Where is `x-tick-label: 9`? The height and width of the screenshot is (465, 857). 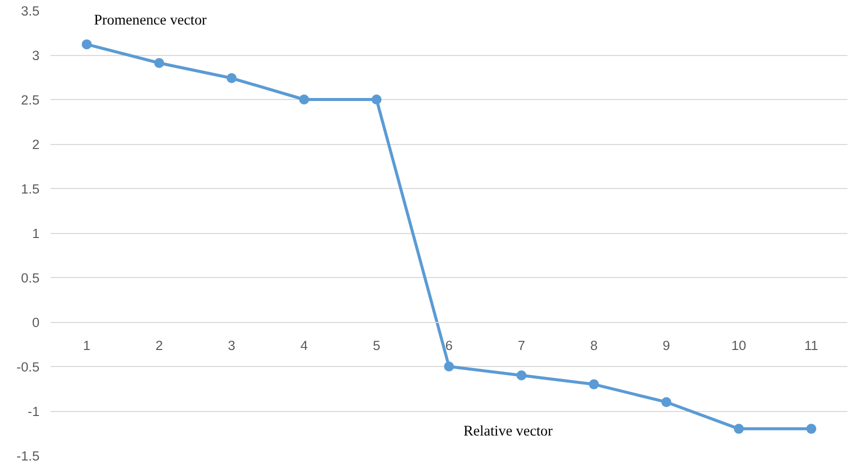
x-tick-label: 9 is located at coordinates (666, 345).